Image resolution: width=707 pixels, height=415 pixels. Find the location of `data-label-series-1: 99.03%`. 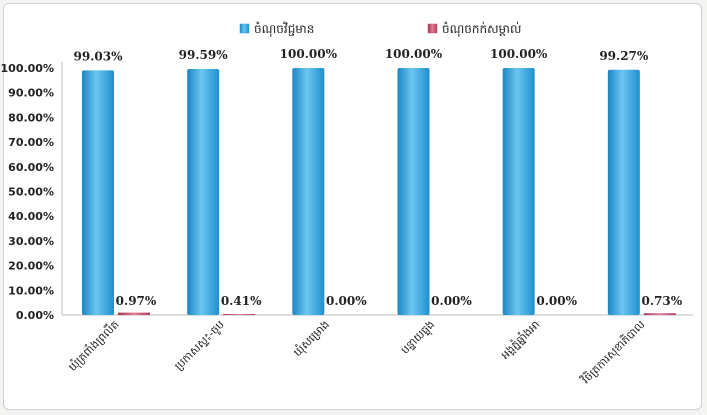

data-label-series-1: 99.03% is located at coordinates (99, 56).